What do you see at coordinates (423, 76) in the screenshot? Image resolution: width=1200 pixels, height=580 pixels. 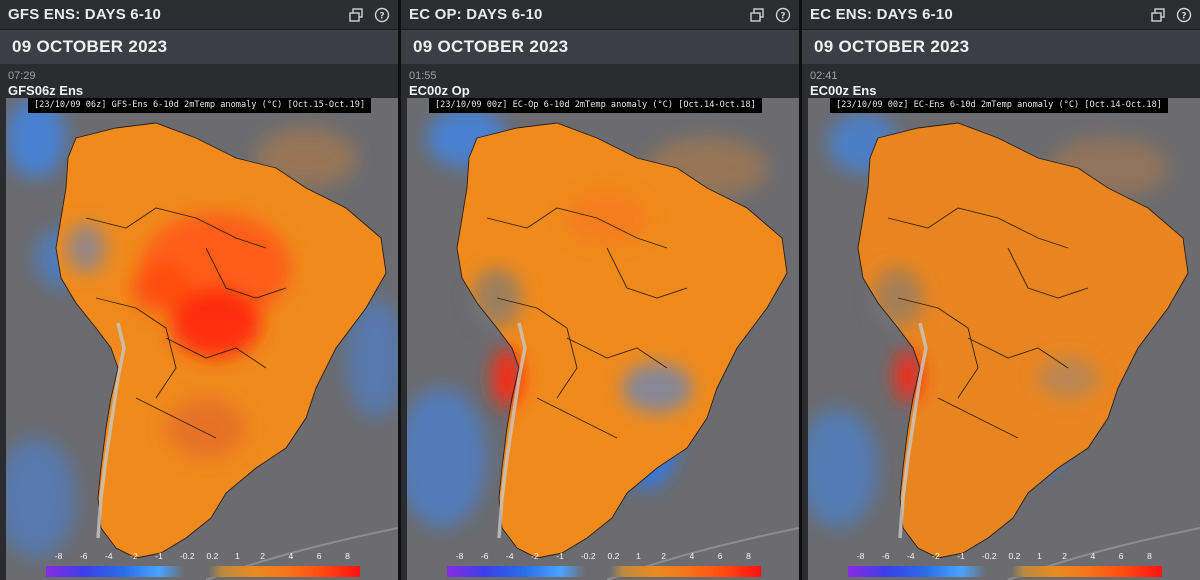 I see `run-time: 01:55` at bounding box center [423, 76].